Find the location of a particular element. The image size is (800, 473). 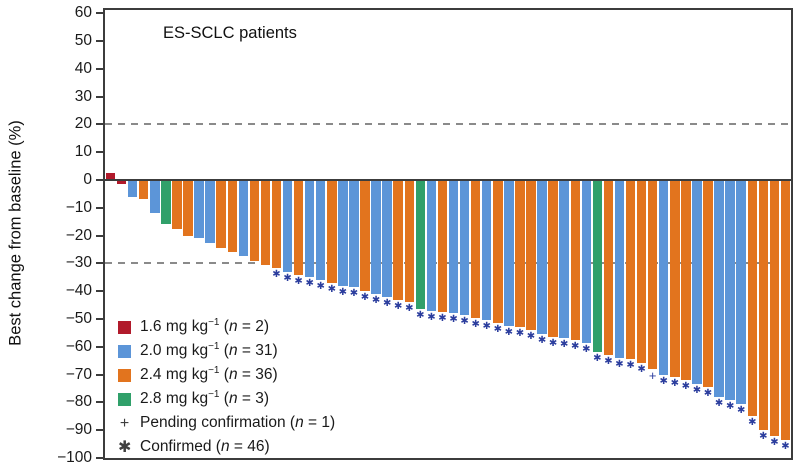

bar-patient-25-dose-2.0 is located at coordinates (376, 237).